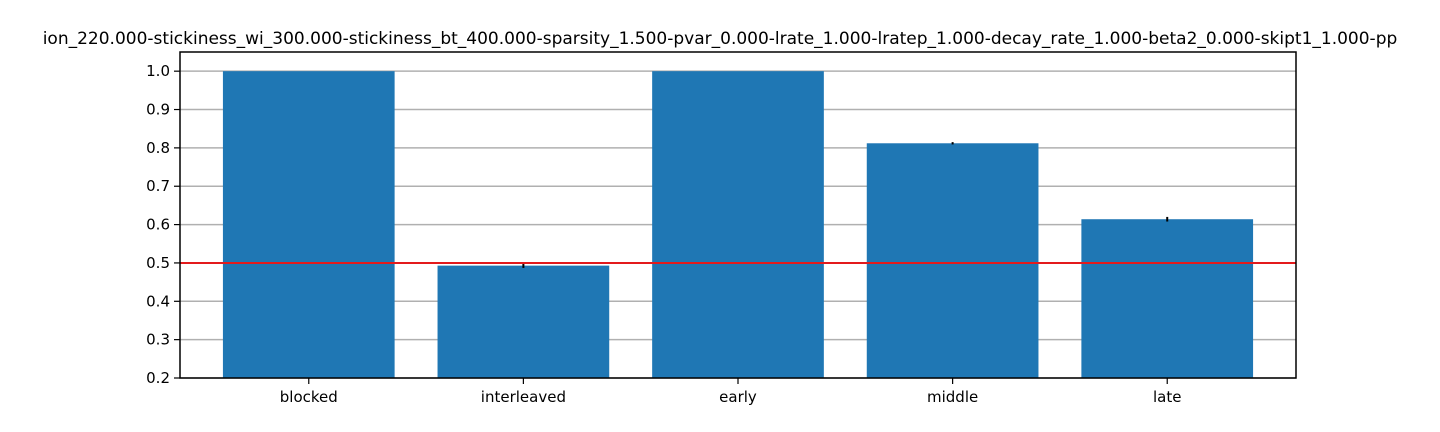  I want to click on bar-middle, so click(952, 260).